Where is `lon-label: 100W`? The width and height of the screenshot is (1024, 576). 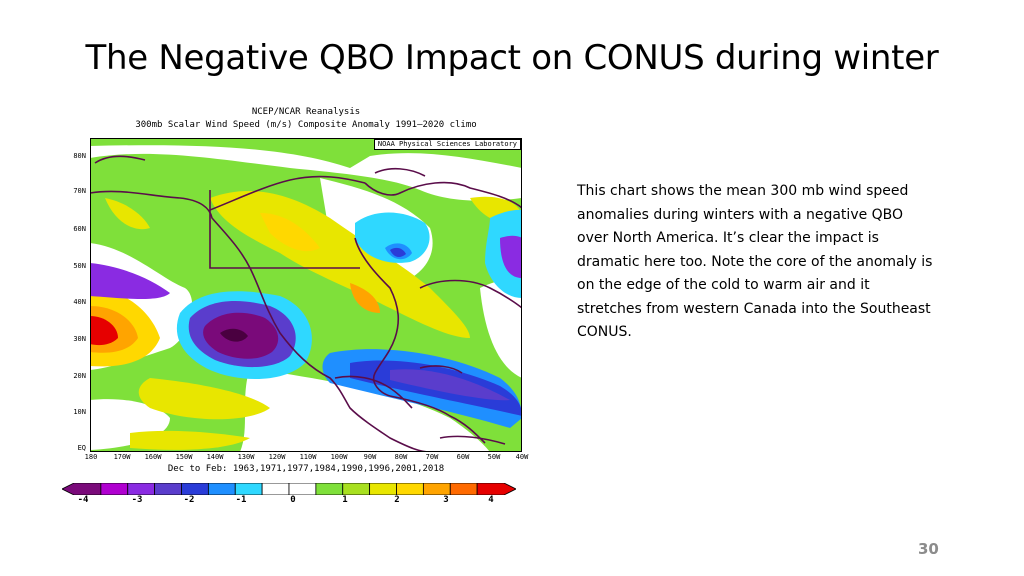 lon-label: 100W is located at coordinates (339, 457).